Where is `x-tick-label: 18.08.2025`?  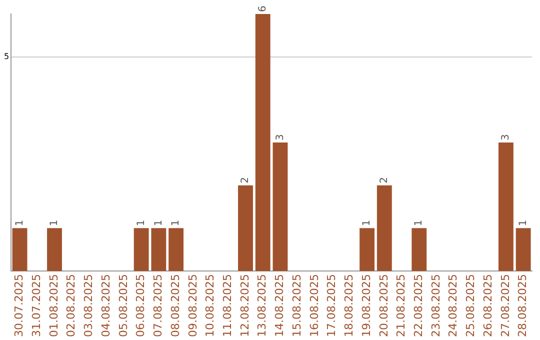
x-tick-label: 18.08.2025 is located at coordinates (349, 306).